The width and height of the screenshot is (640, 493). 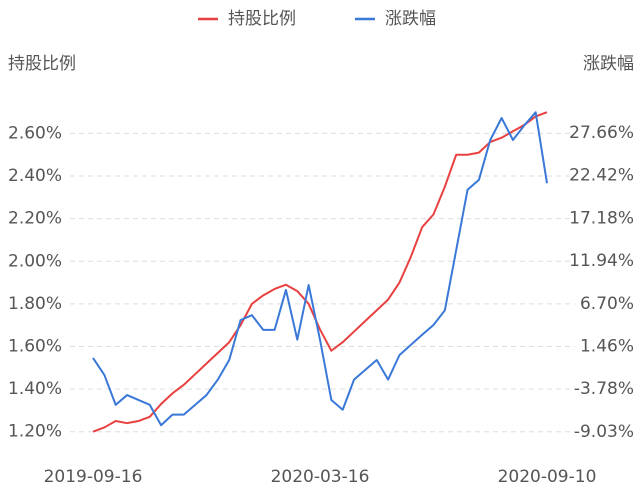 What do you see at coordinates (262, 19) in the screenshot?
I see `legend-label: 持股比例` at bounding box center [262, 19].